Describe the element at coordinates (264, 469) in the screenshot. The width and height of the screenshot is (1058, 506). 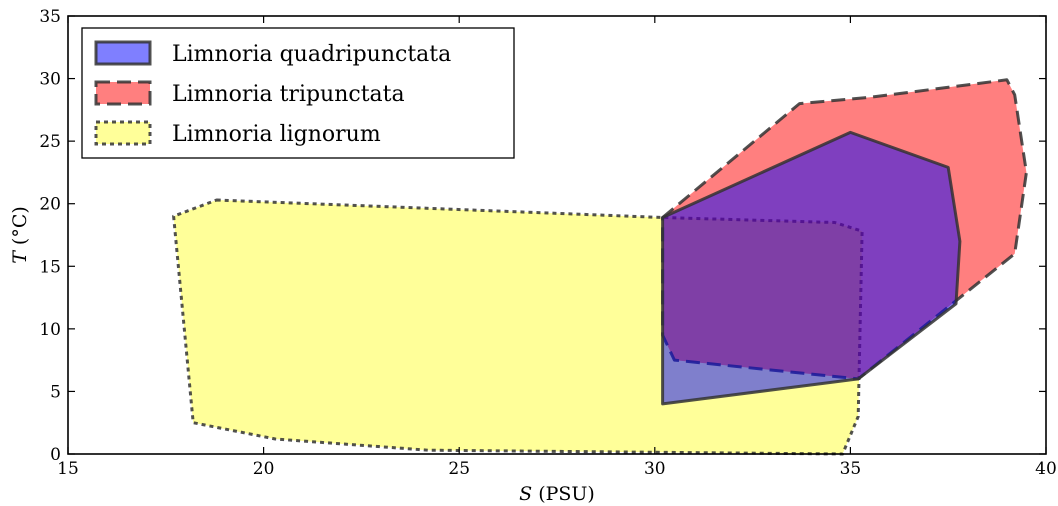
I see `x-tick-label: 20` at that location.